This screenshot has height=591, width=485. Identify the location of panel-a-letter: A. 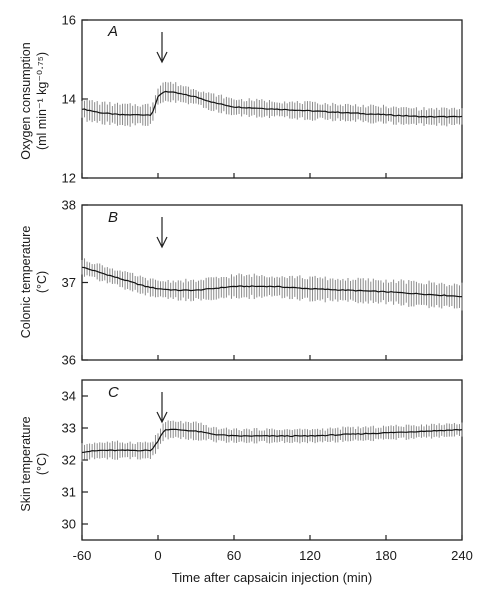
(112, 31).